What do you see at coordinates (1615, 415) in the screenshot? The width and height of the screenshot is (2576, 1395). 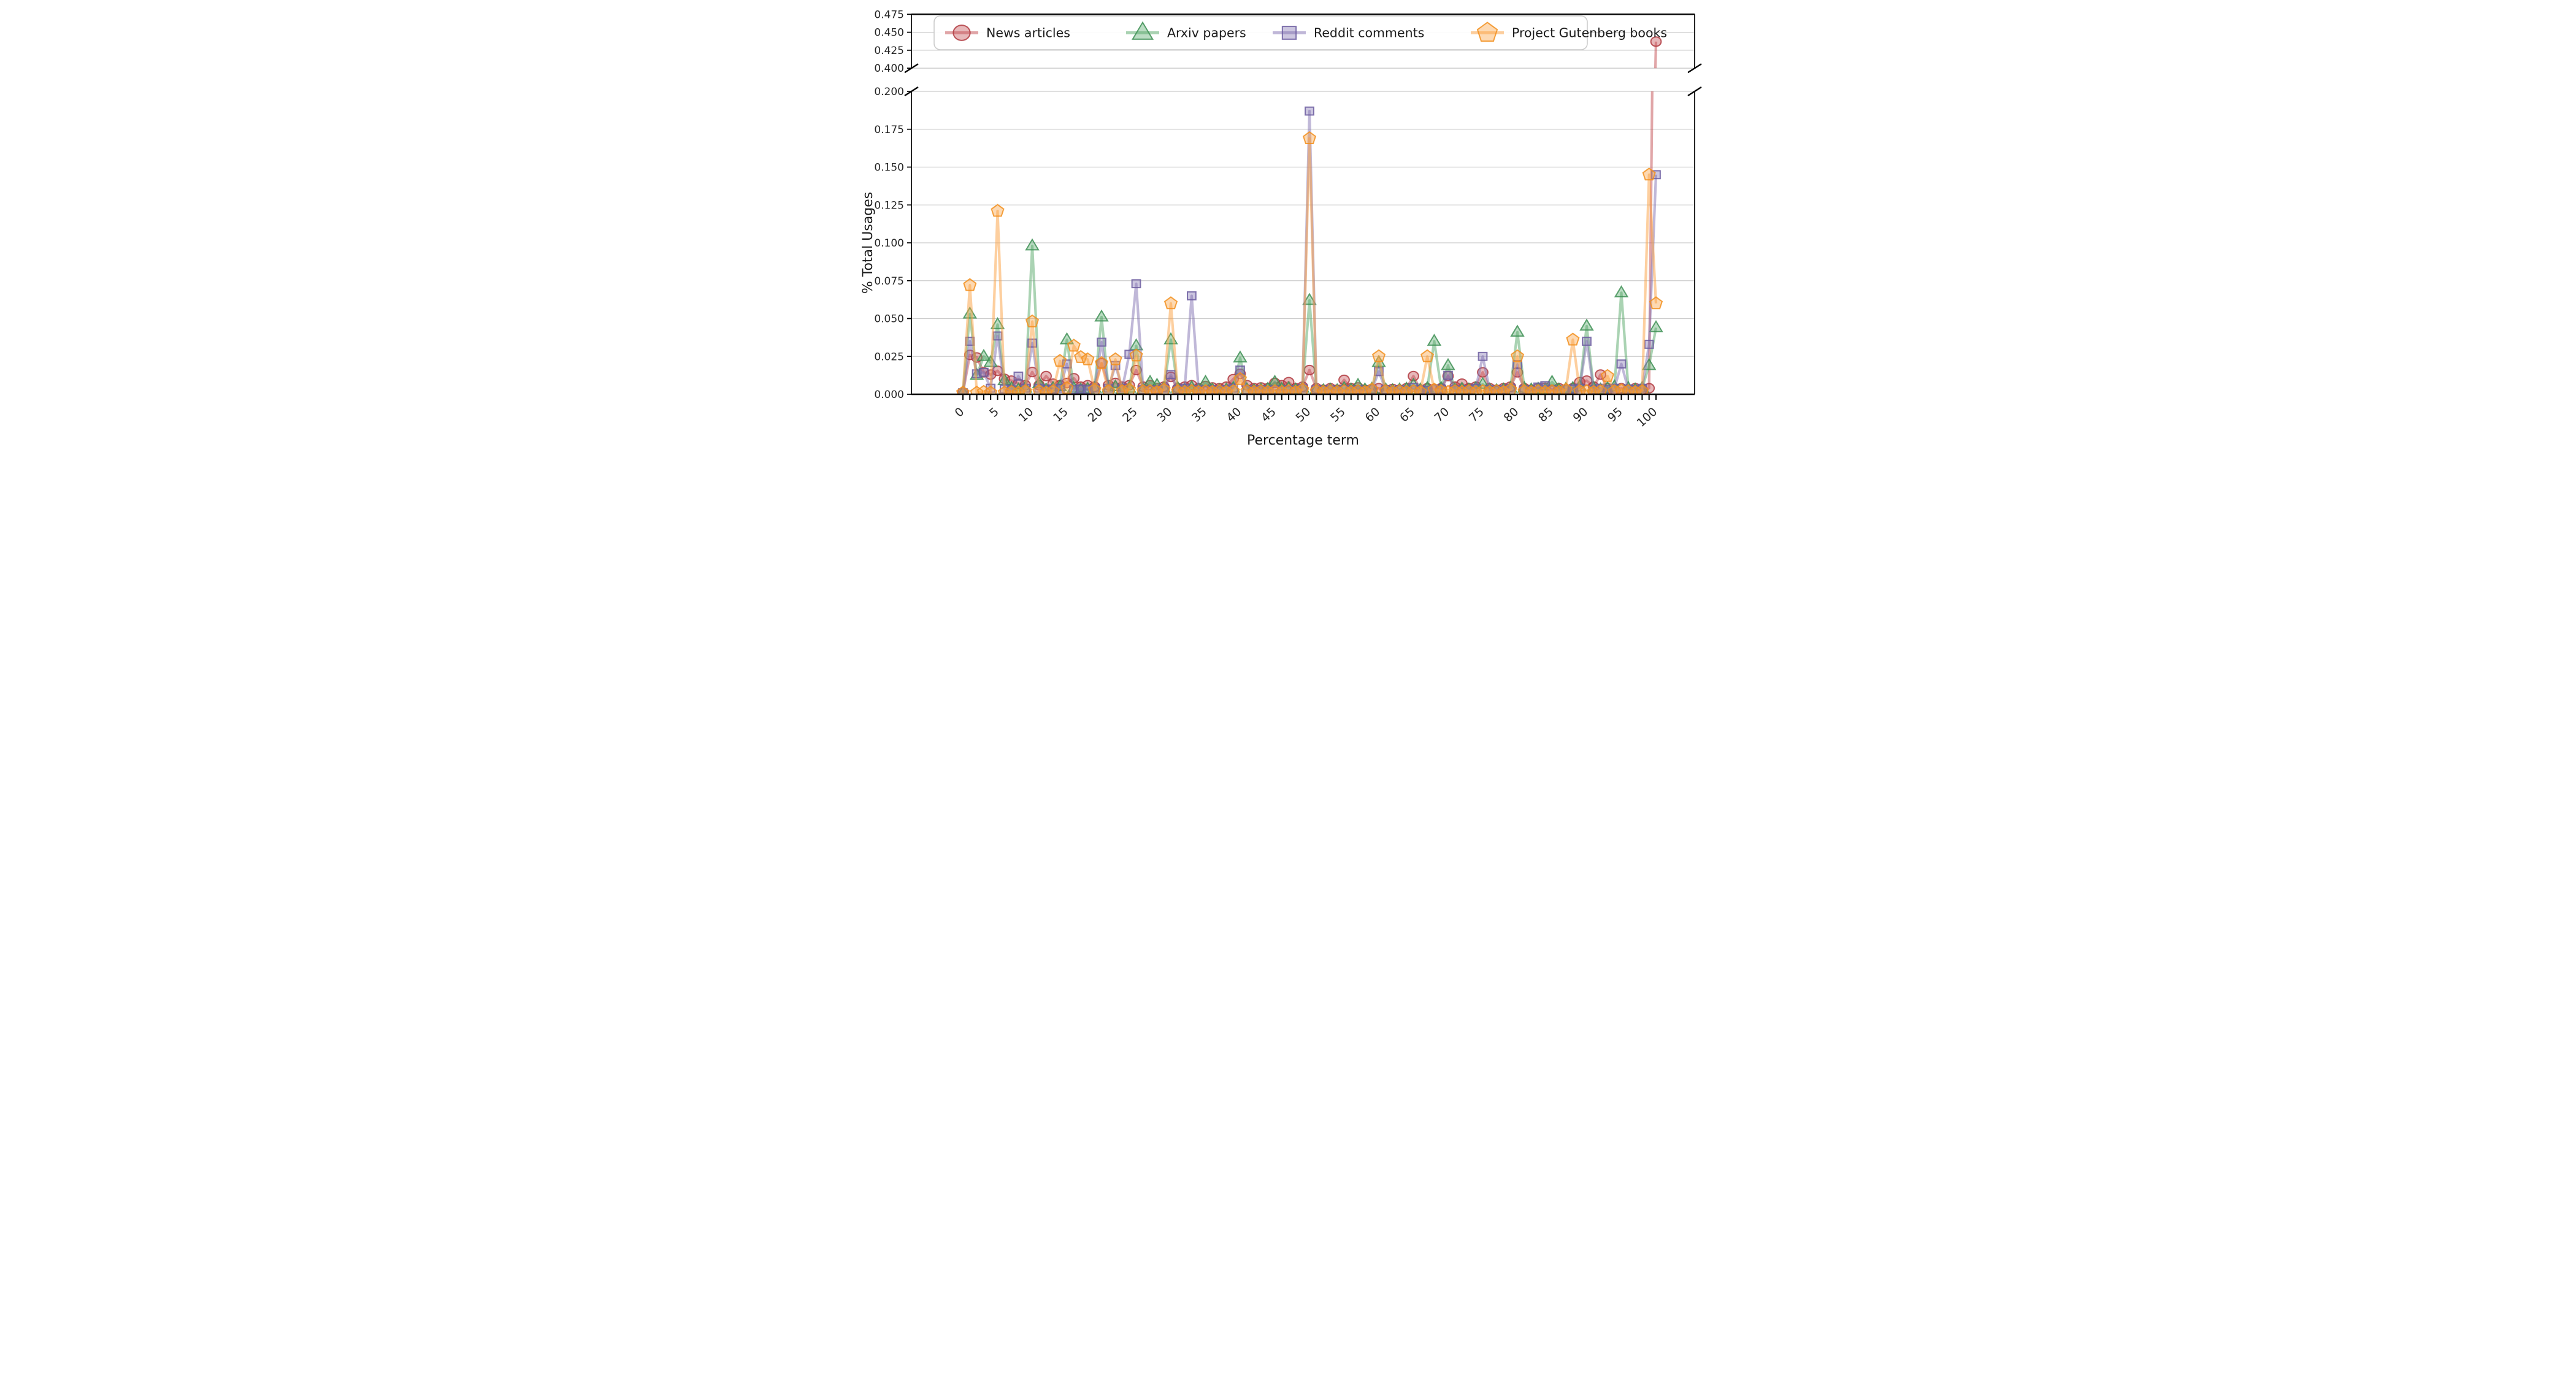 I see `x-tick-label: 95` at bounding box center [1615, 415].